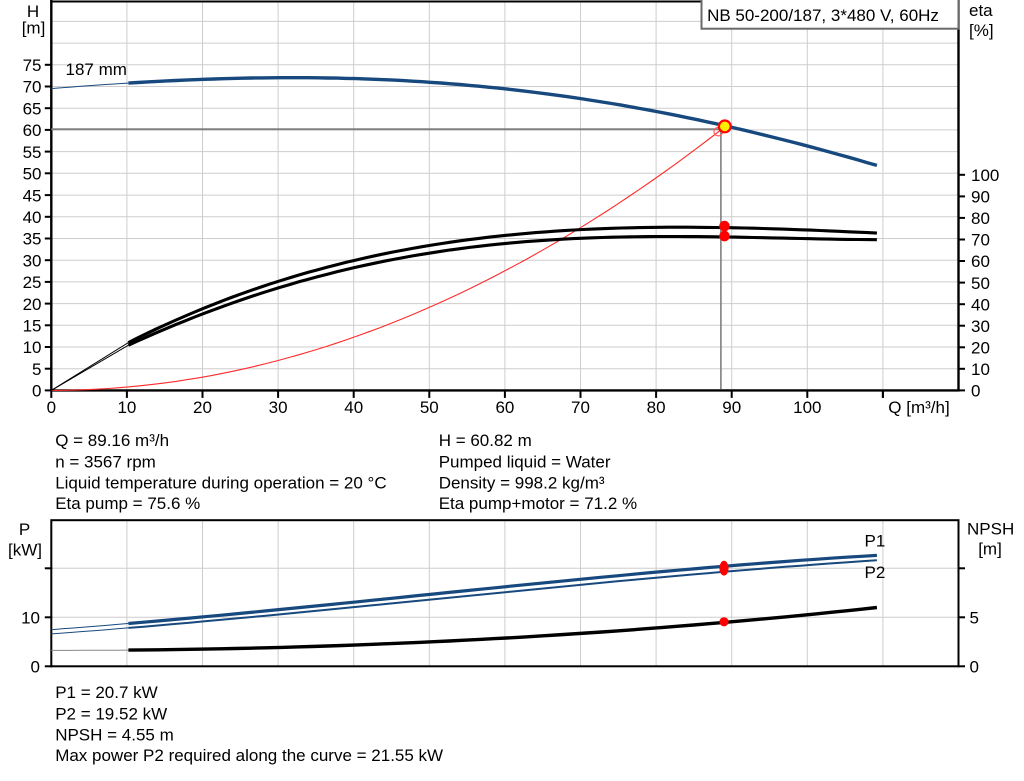 The image size is (1024, 781). What do you see at coordinates (32, 195) in the screenshot?
I see `svg-text: 45` at bounding box center [32, 195].